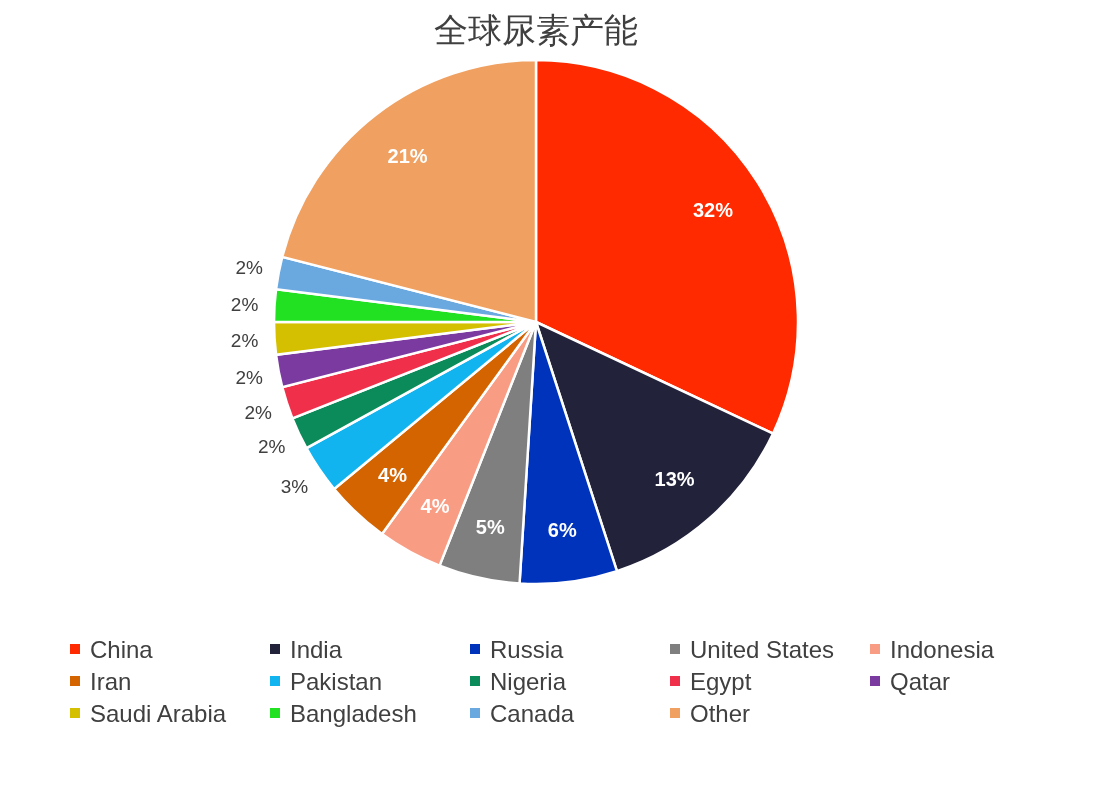 This screenshot has height=804, width=1100. I want to click on legend-label: Pakistan, so click(336, 681).